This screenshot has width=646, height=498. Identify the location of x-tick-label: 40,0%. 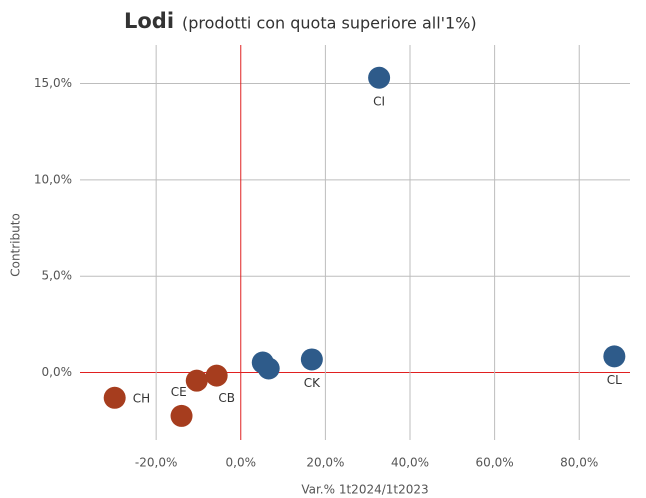
(410, 463).